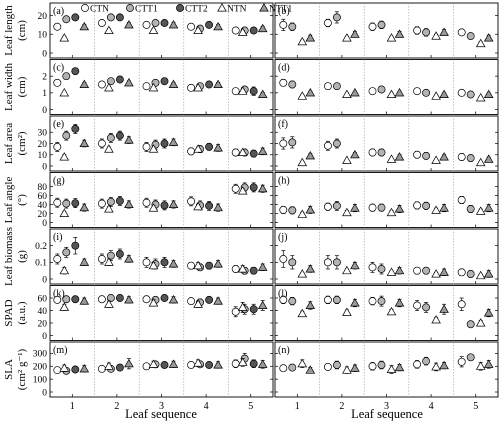 Image resolution: width=500 pixels, height=427 pixels. Describe the element at coordinates (283, 124) in the screenshot. I see `panel-label: (f)` at that location.